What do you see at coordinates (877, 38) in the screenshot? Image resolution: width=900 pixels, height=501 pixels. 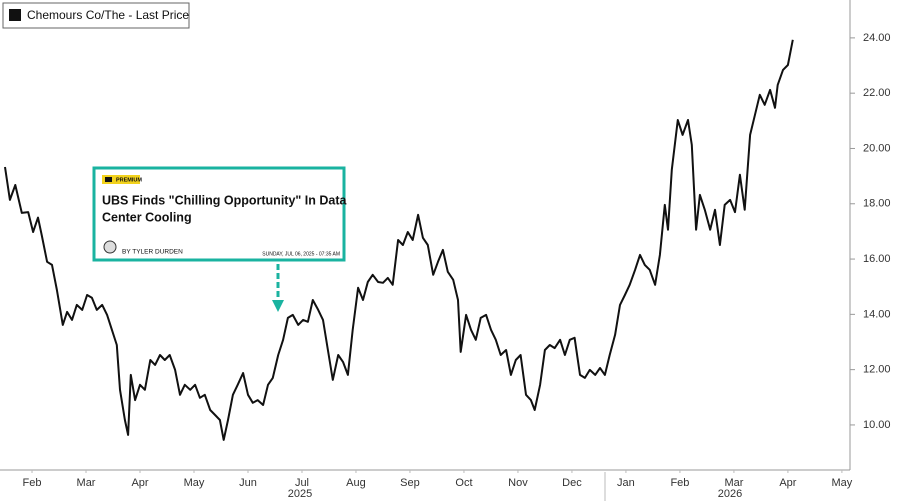 I see `y-tick-label: 24.00` at bounding box center [877, 38].